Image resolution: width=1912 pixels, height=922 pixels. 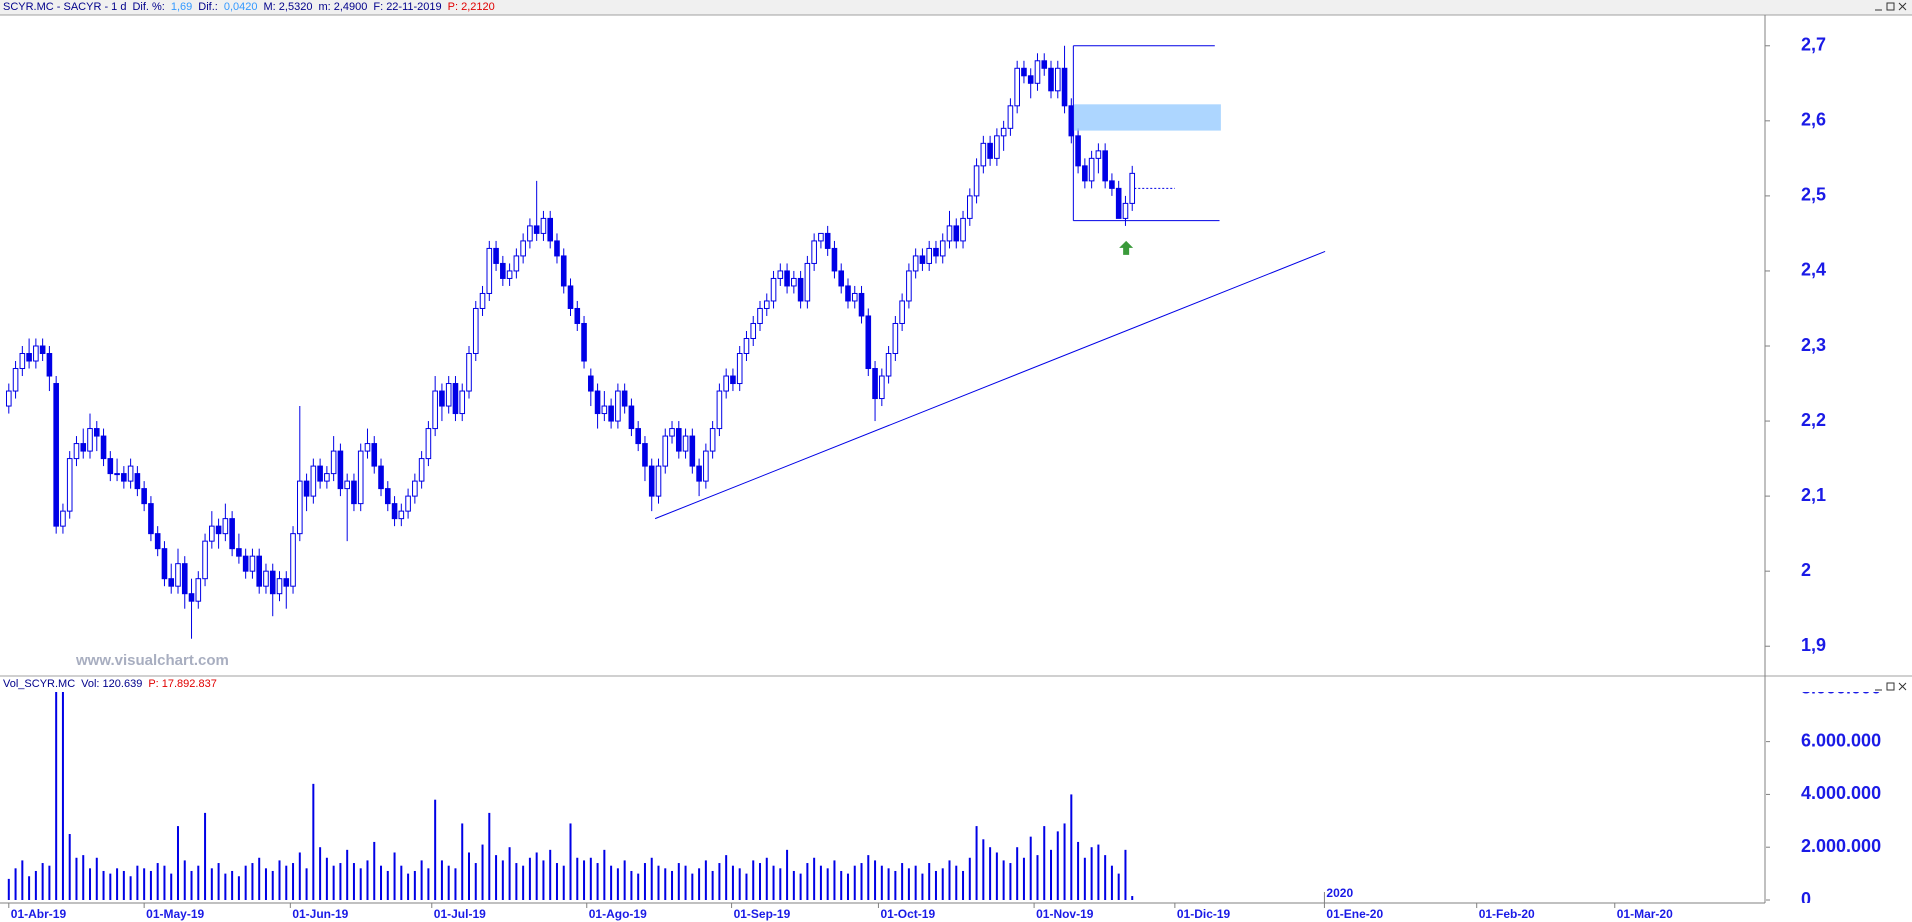 What do you see at coordinates (1147, 117) in the screenshot?
I see `zone` at bounding box center [1147, 117].